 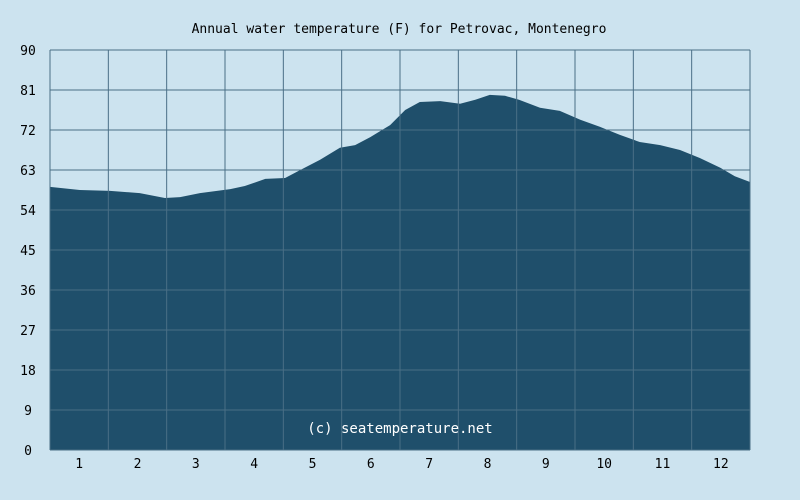 What do you see at coordinates (28, 131) in the screenshot?
I see `y-tick-label: 72` at bounding box center [28, 131].